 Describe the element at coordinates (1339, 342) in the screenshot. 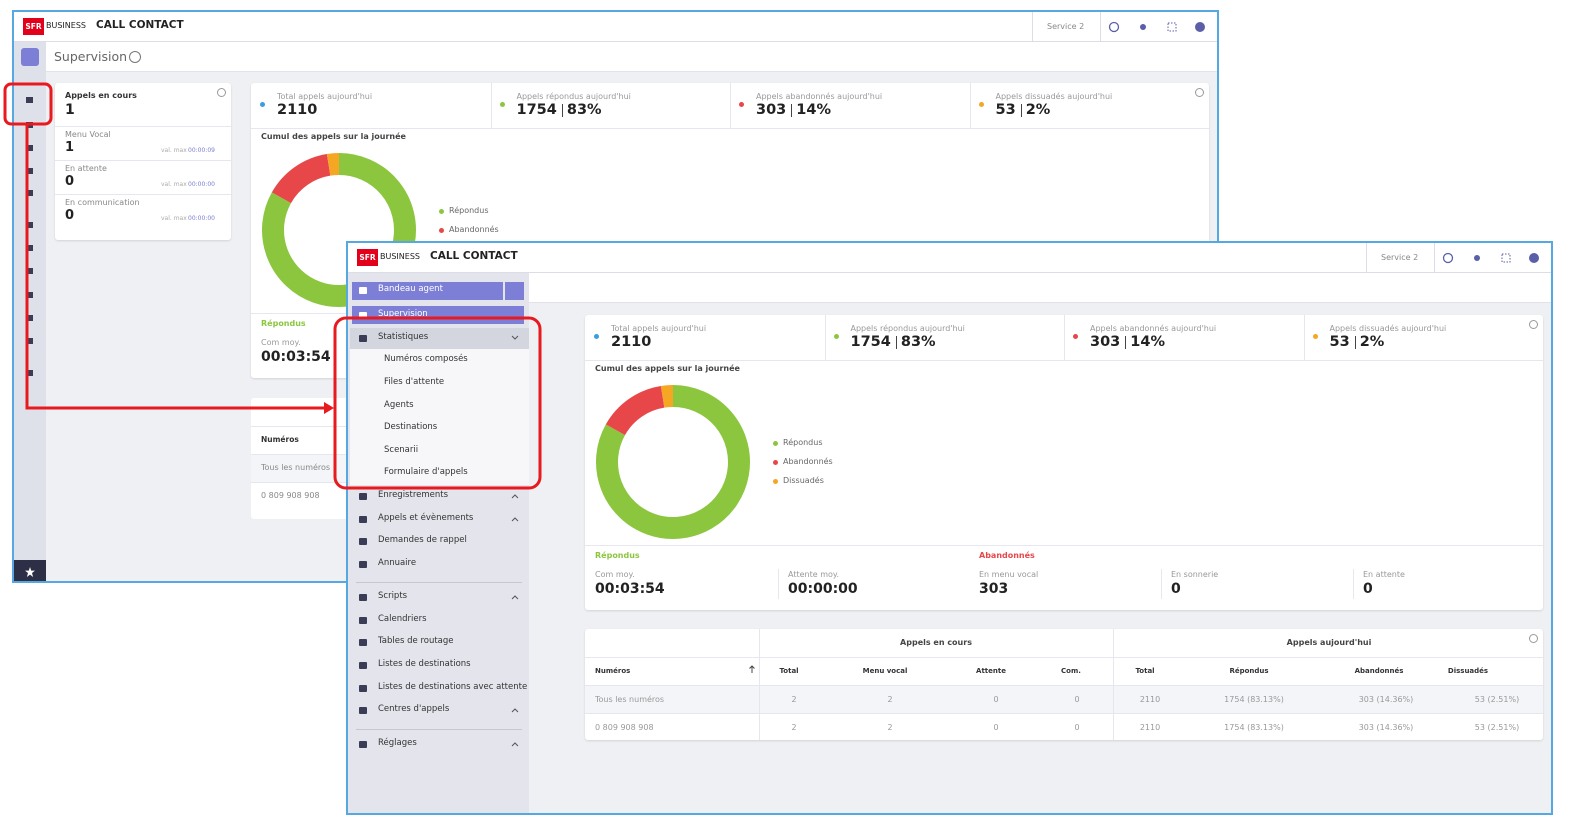

I see `kpi-value: 53` at that location.